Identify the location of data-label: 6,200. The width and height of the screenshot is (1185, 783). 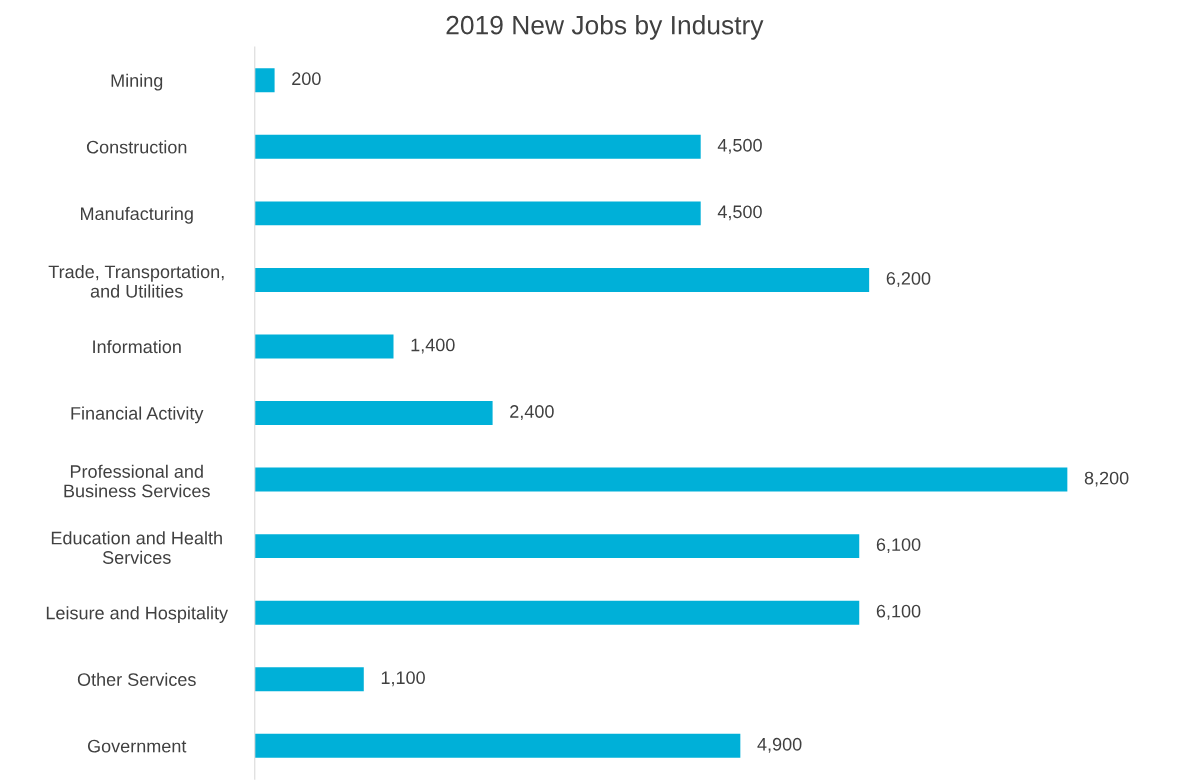
(908, 279).